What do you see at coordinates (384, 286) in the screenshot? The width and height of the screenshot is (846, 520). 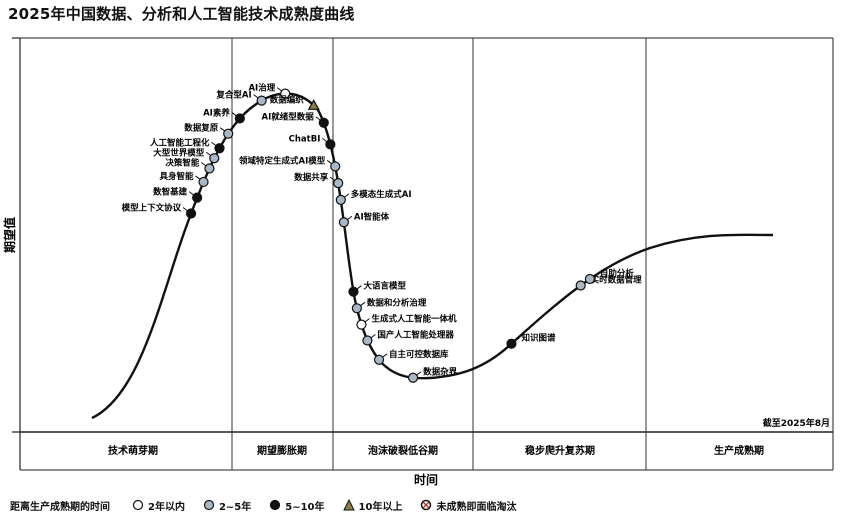 I see `marker-label-17: 大语言模型` at bounding box center [384, 286].